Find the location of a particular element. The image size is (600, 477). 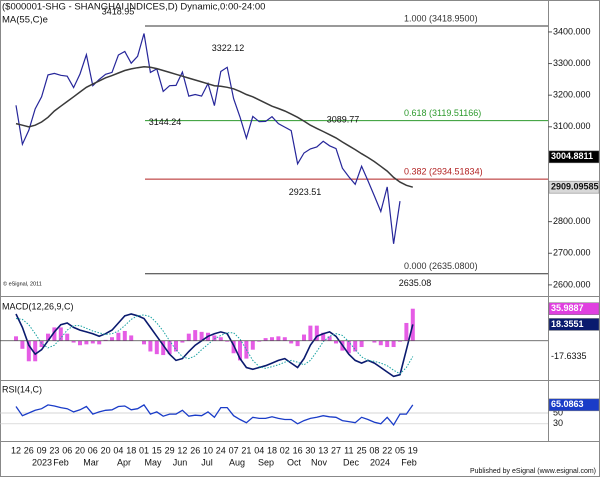

x-group-label: Dec is located at coordinates (351, 462).